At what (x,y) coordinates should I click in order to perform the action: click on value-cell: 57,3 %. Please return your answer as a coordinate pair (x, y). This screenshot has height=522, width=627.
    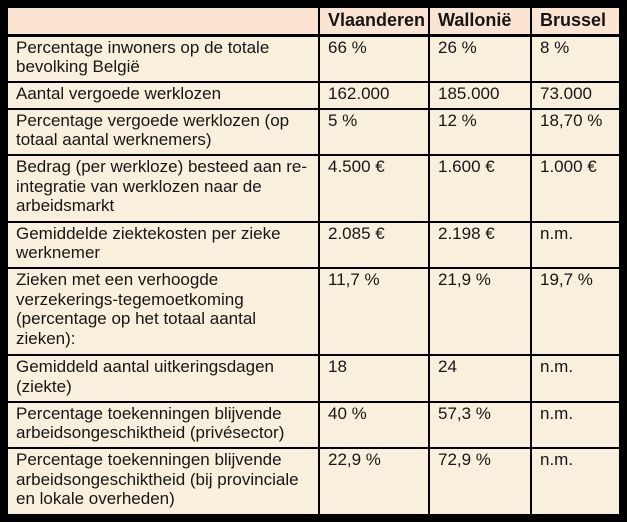
    Looking at the image, I should click on (480, 425).